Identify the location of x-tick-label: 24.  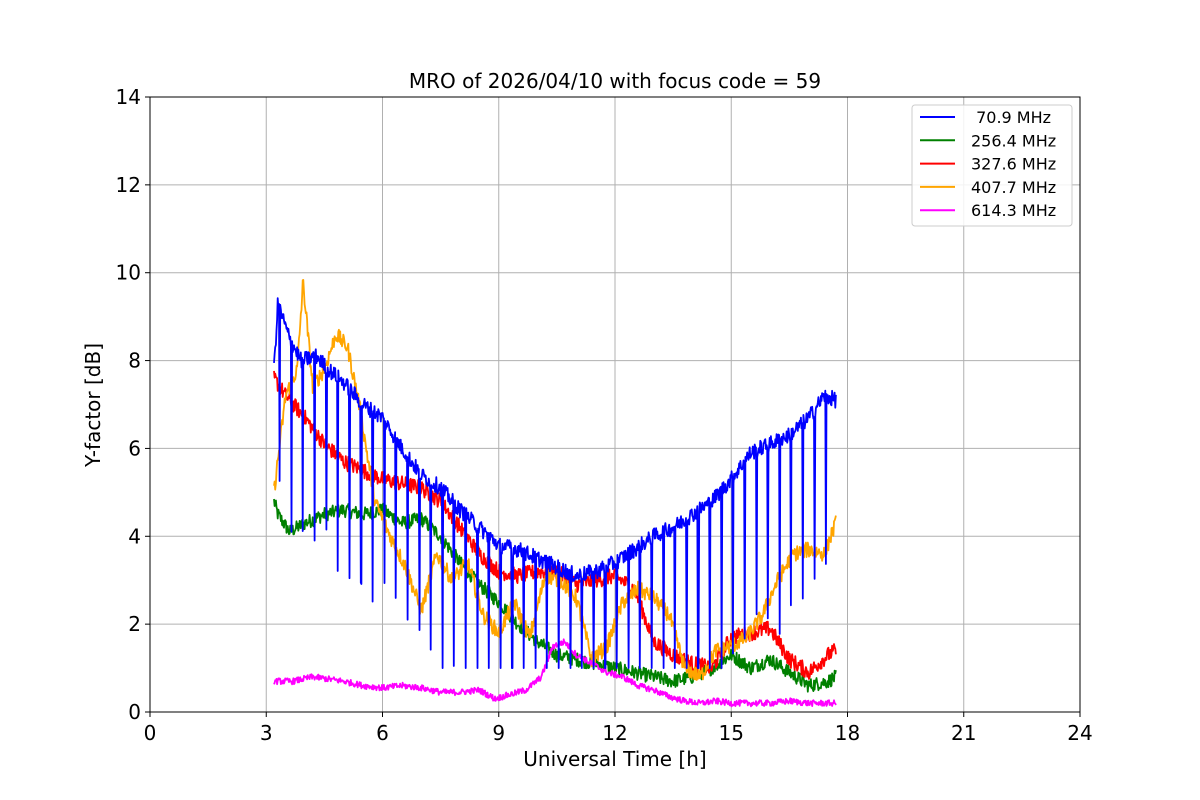
(1079, 733).